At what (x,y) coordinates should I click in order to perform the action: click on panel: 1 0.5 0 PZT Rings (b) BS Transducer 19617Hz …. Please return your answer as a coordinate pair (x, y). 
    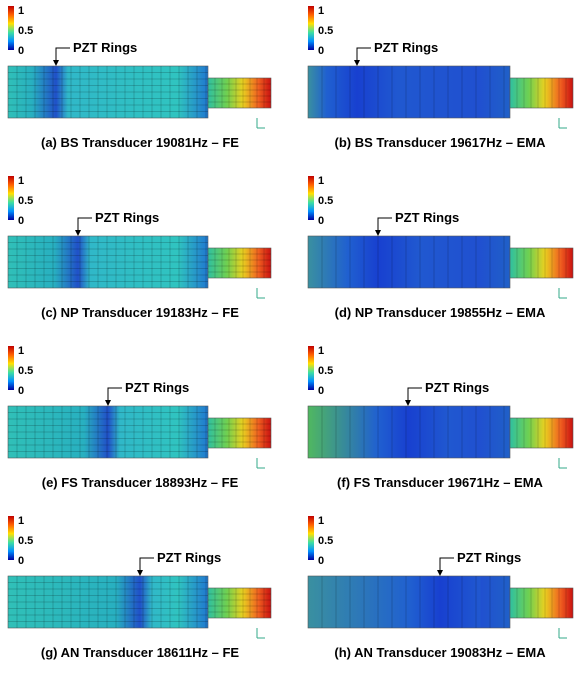
    Looking at the image, I should click on (440, 77).